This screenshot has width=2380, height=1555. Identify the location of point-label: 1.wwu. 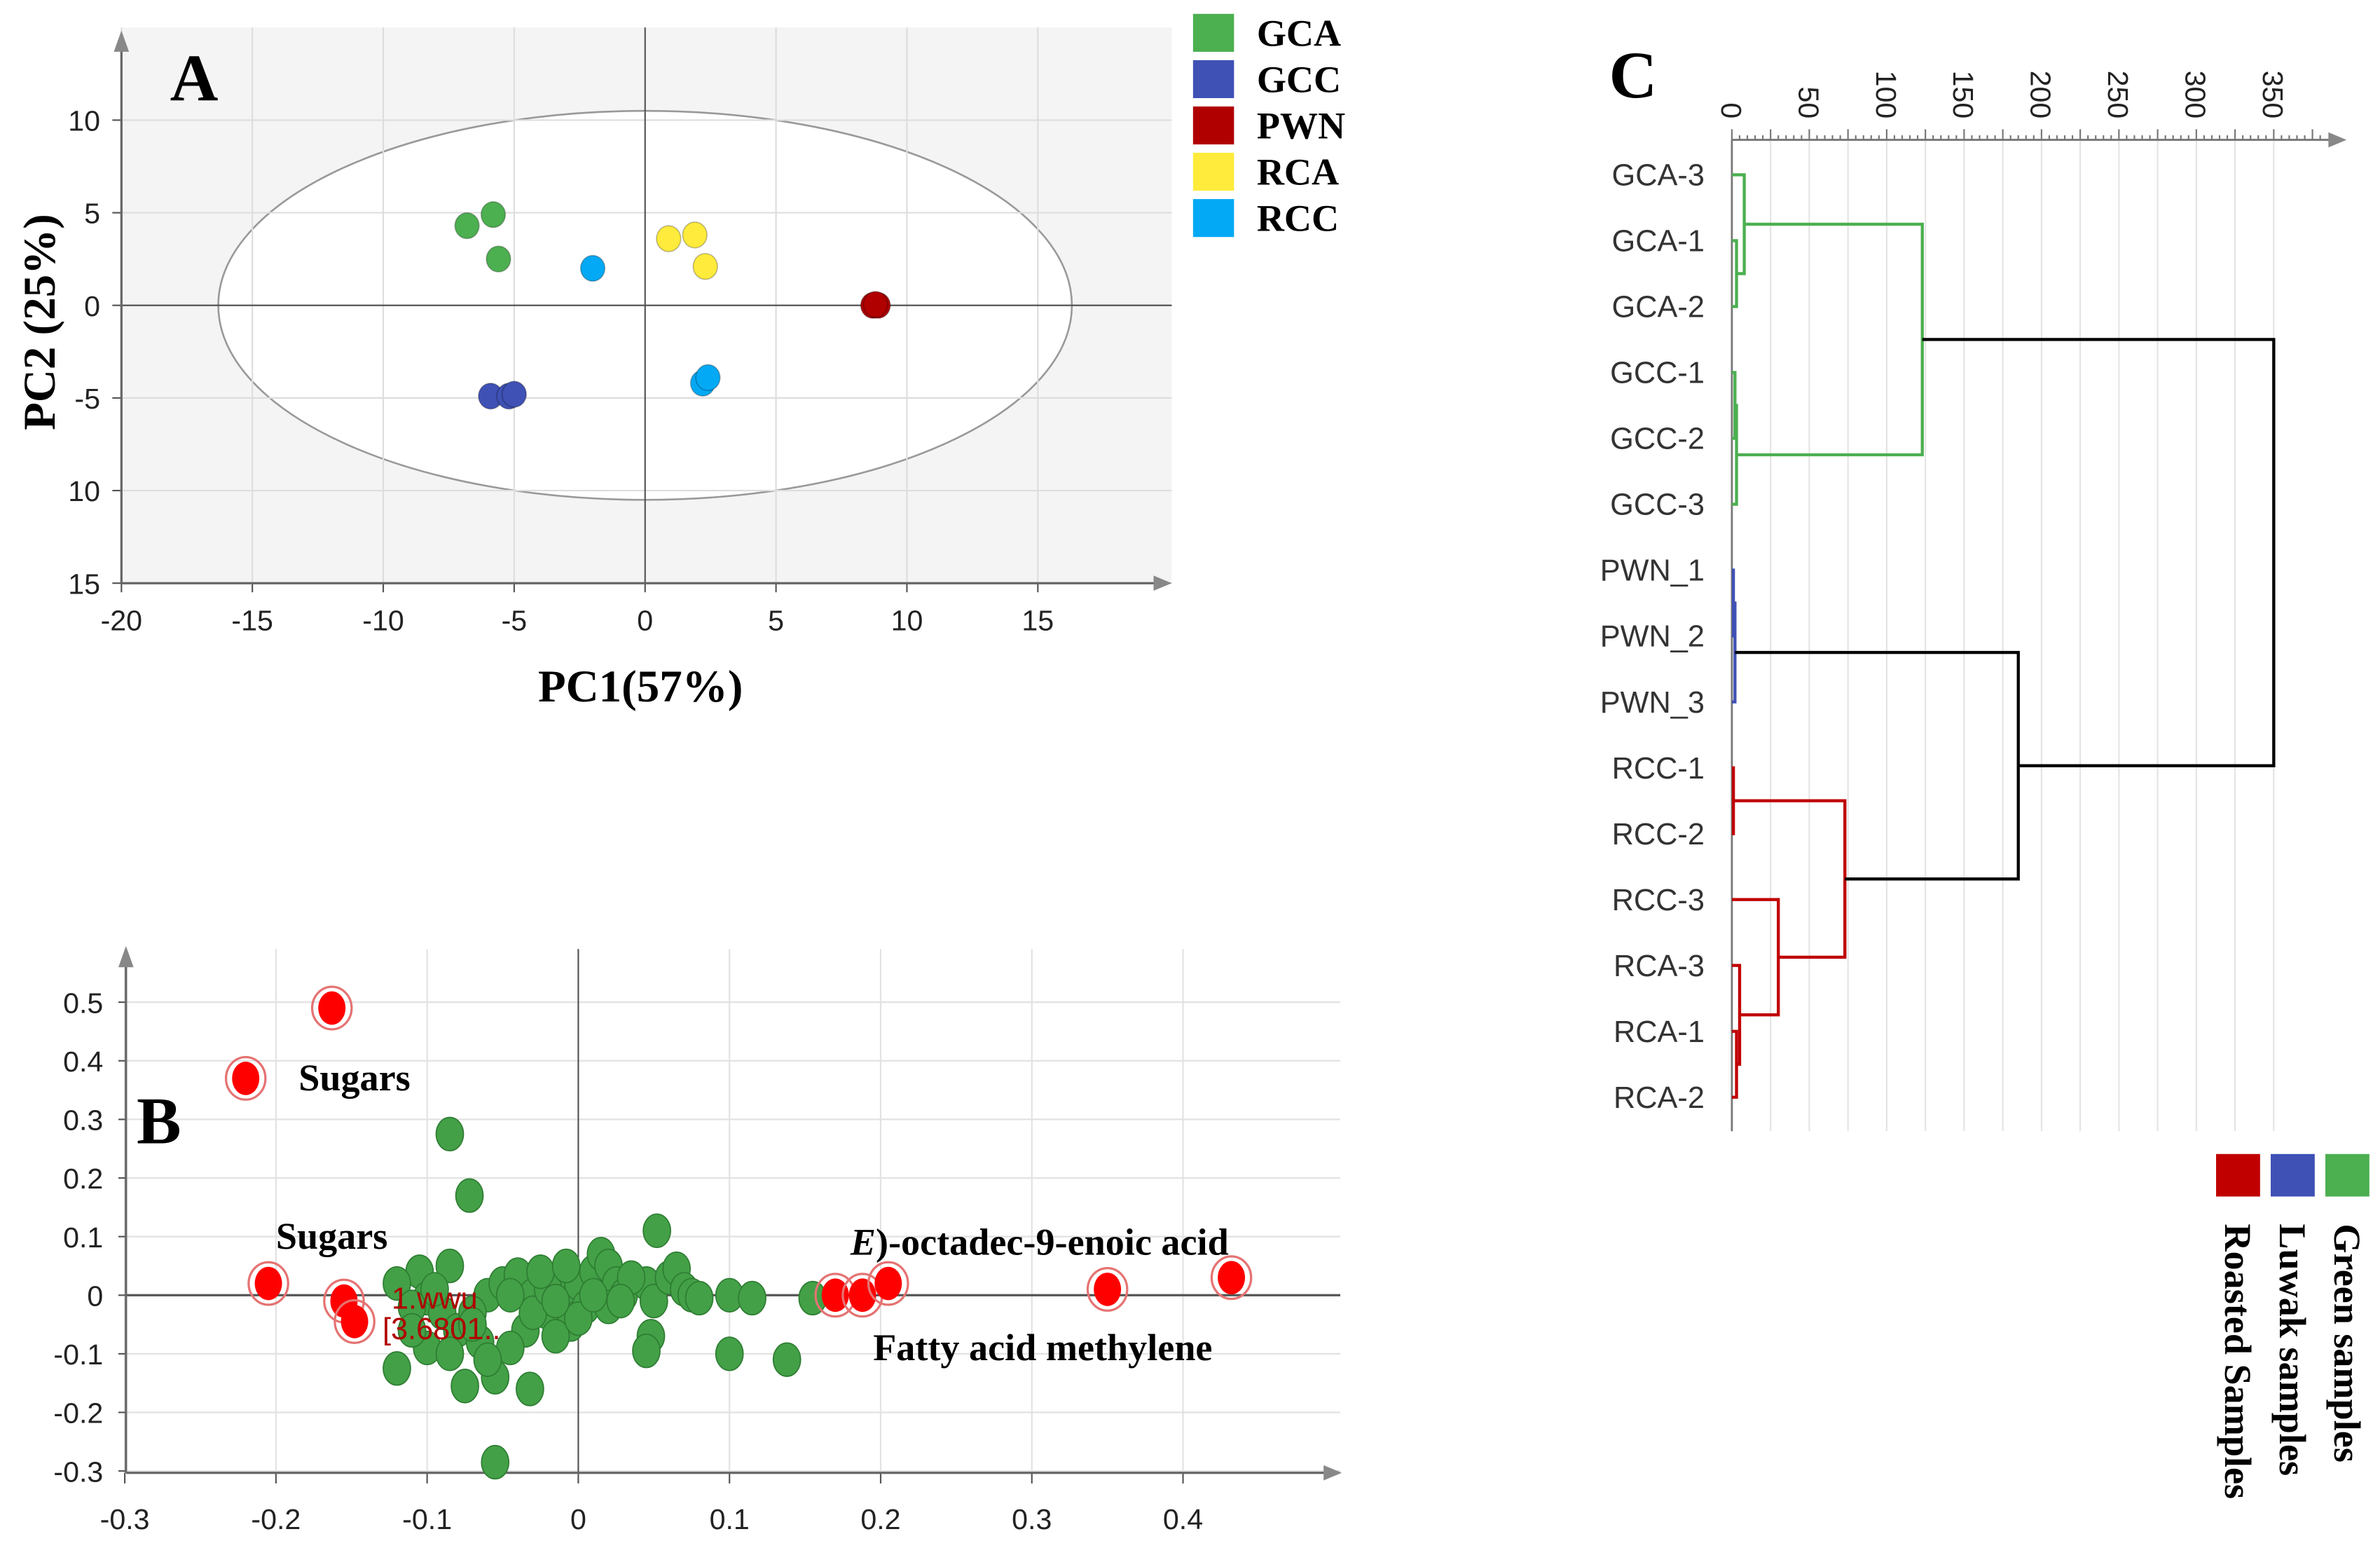
(435, 1299).